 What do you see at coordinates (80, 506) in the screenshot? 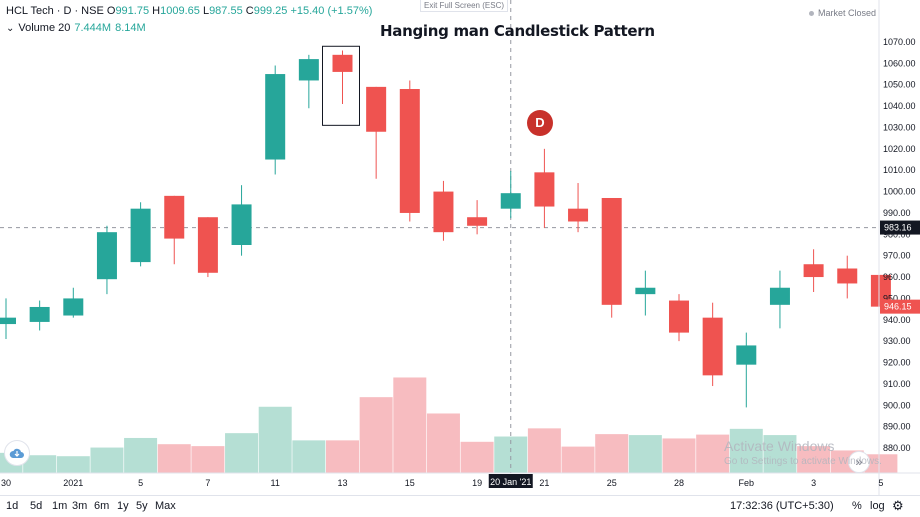
I see `range-3m: 3m` at bounding box center [80, 506].